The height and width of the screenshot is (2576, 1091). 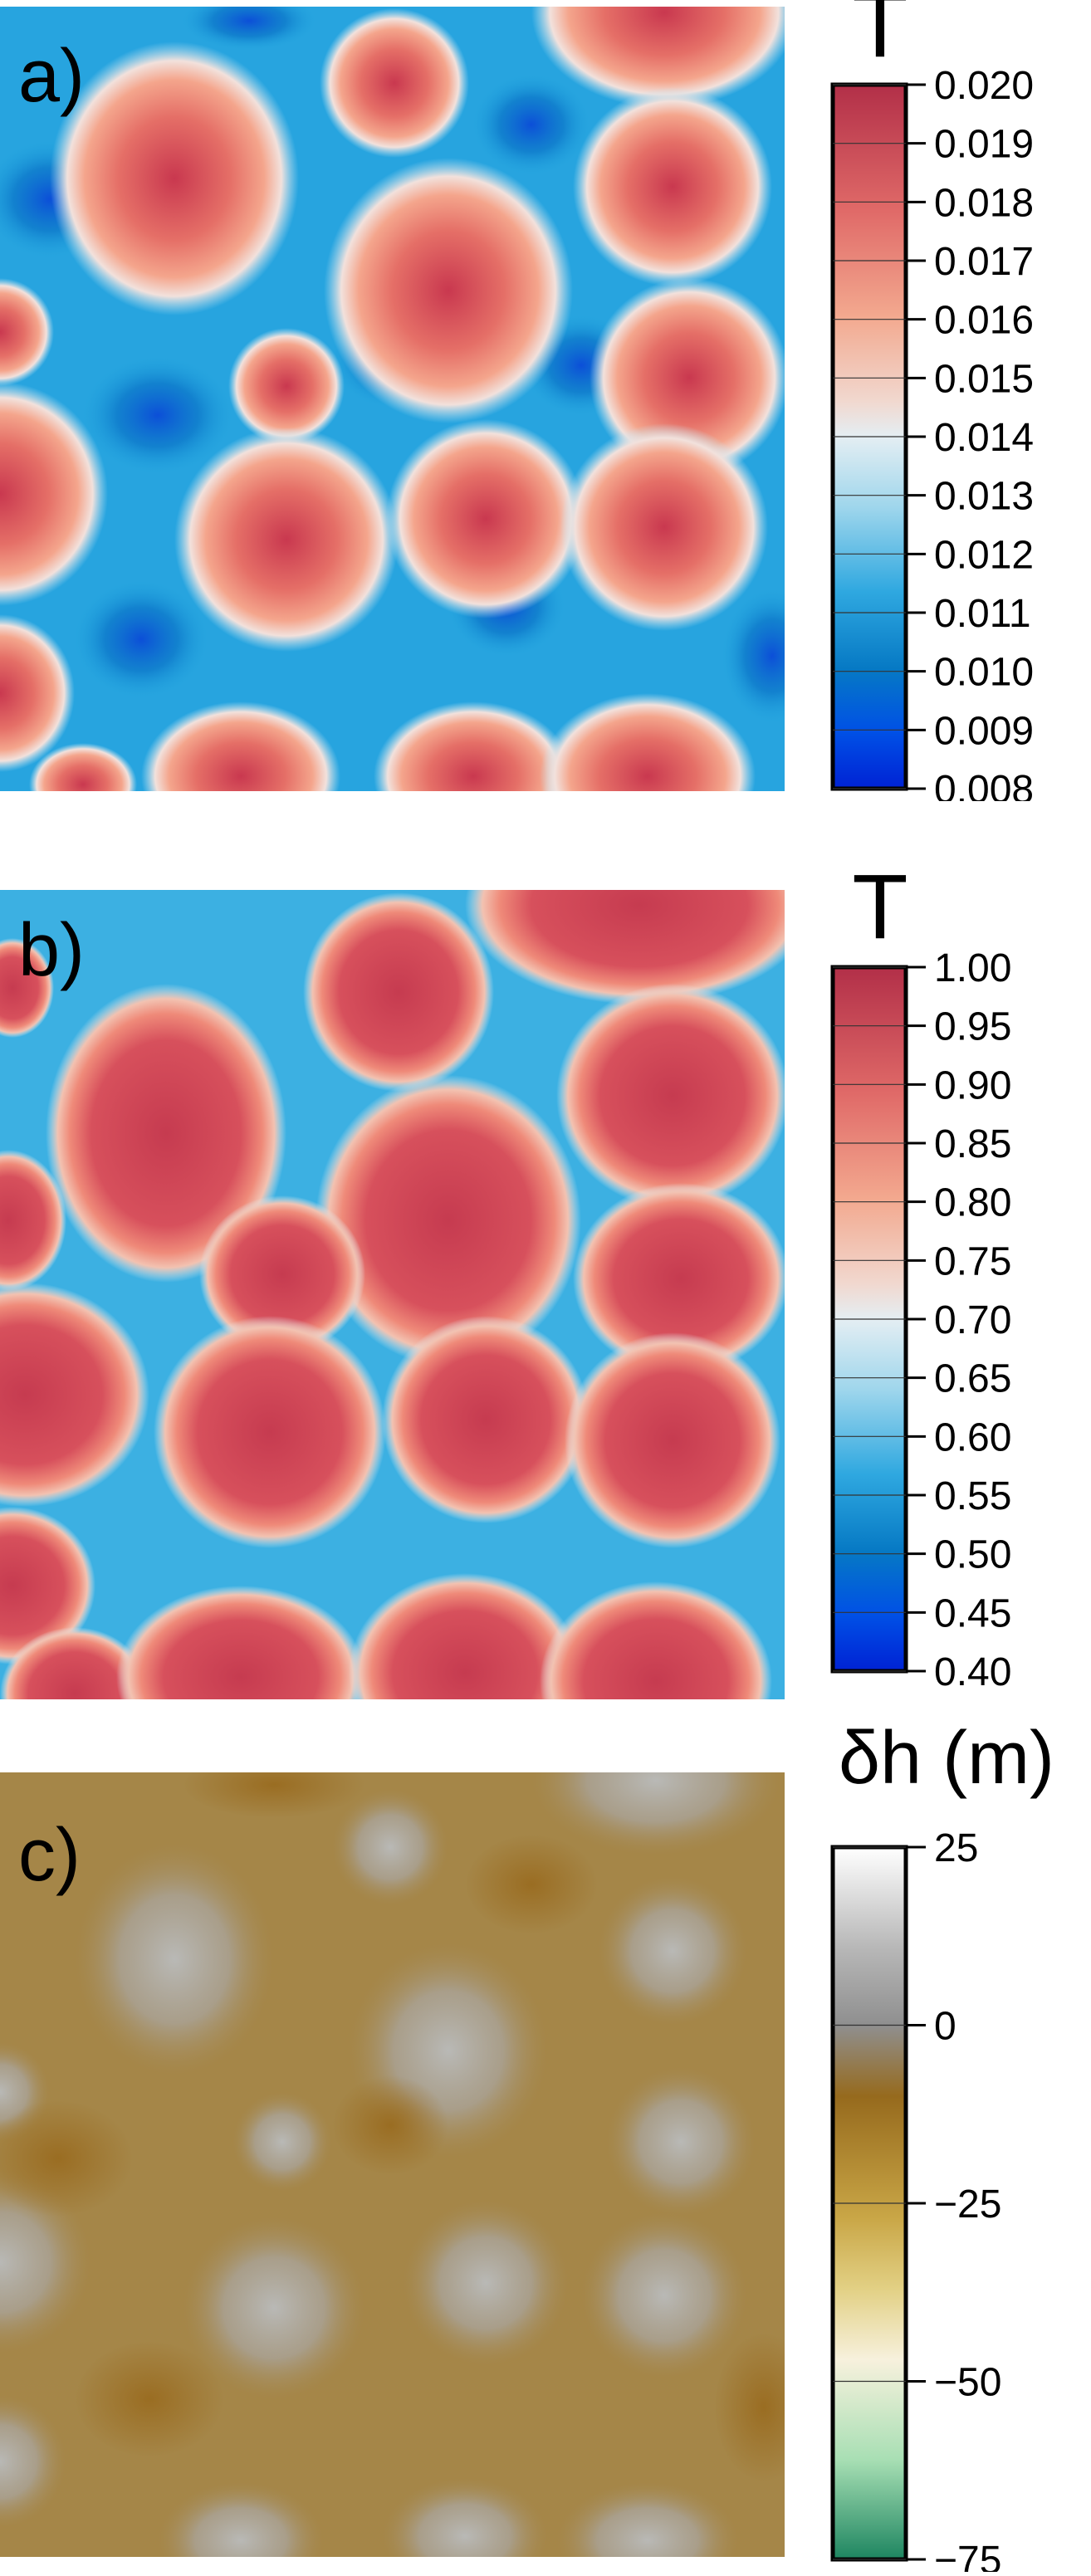 I want to click on colorbar-tick-label: 0.50, so click(x=973, y=1555).